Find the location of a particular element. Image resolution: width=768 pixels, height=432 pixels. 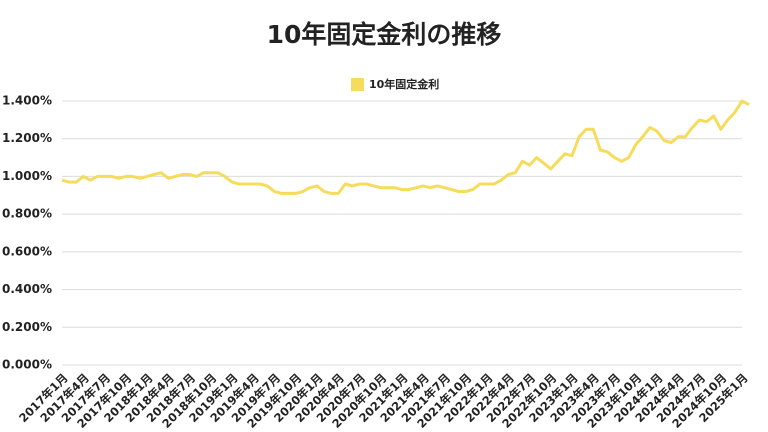

y-tick-label: 1.000% is located at coordinates (27, 176).